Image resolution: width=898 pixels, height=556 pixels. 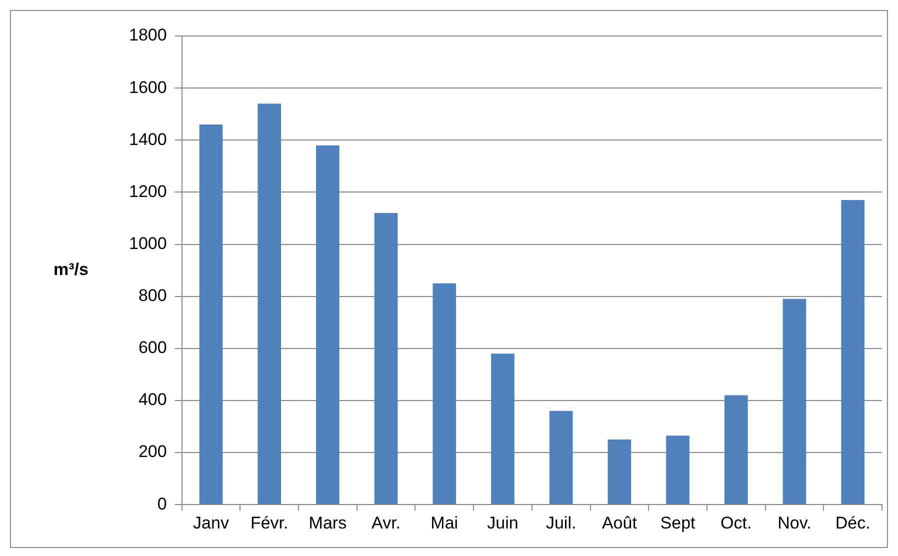 What do you see at coordinates (147, 243) in the screenshot?
I see `y-tick-label: 1000` at bounding box center [147, 243].